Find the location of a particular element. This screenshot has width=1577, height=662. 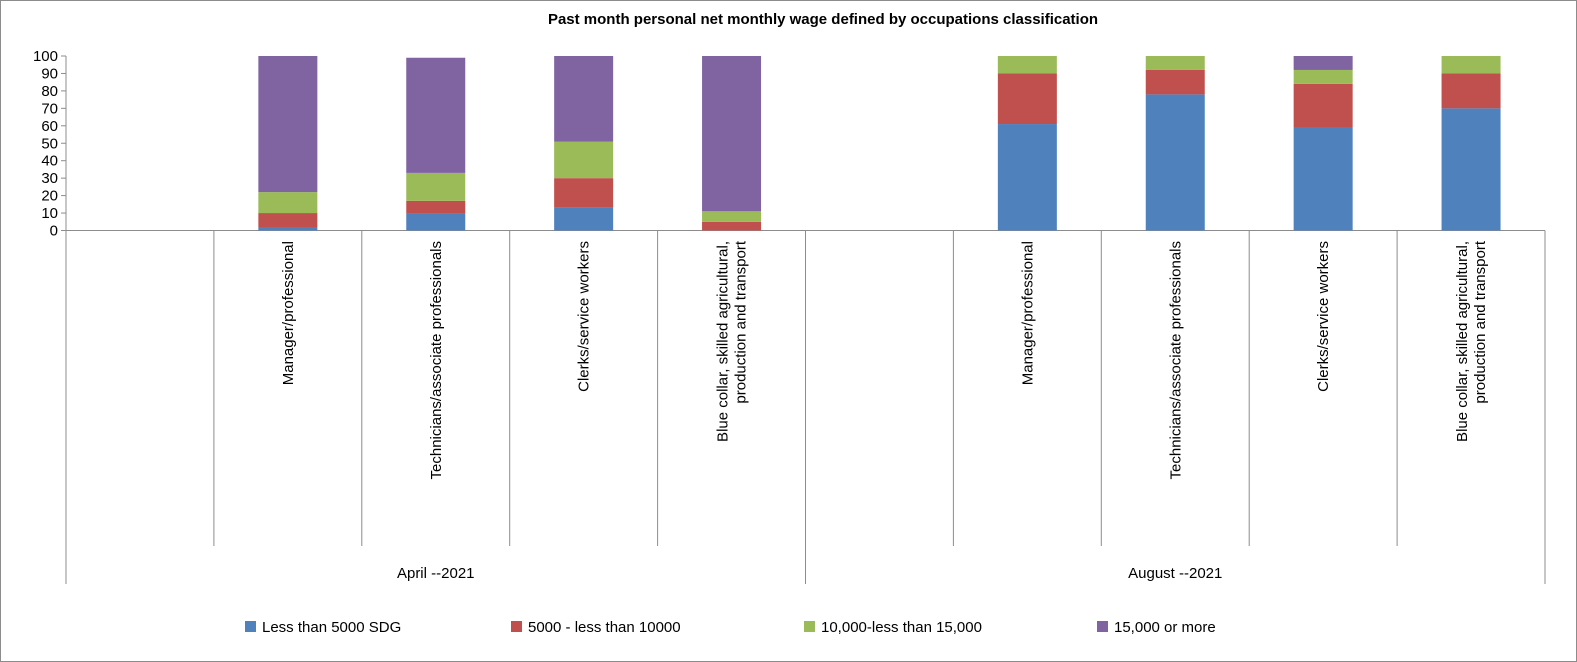

y-tick-label: 30 is located at coordinates (49, 178).